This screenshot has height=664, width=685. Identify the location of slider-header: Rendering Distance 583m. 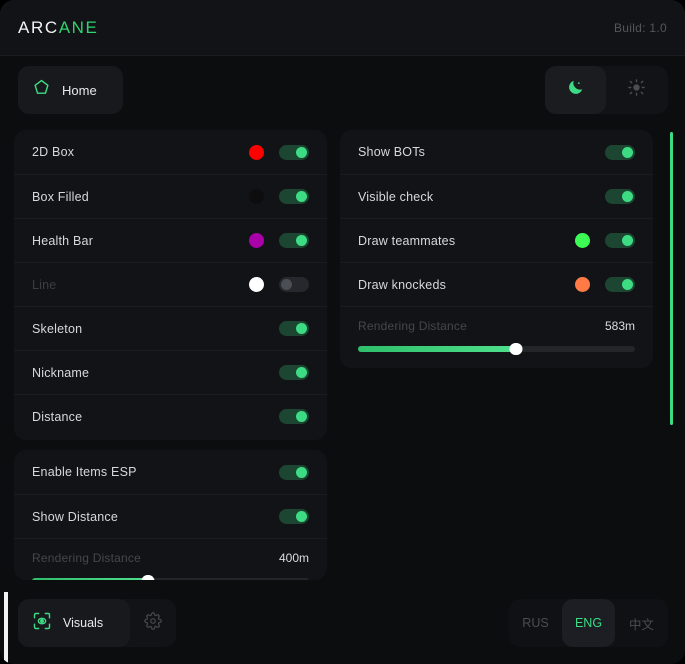
(496, 320).